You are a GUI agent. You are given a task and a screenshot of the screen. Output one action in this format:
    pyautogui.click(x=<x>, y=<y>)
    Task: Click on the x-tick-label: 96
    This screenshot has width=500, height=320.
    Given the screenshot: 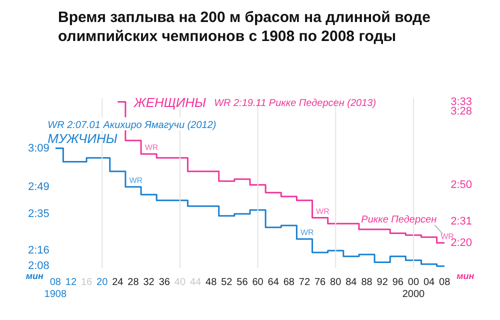 What is the action you would take?
    pyautogui.click(x=398, y=282)
    